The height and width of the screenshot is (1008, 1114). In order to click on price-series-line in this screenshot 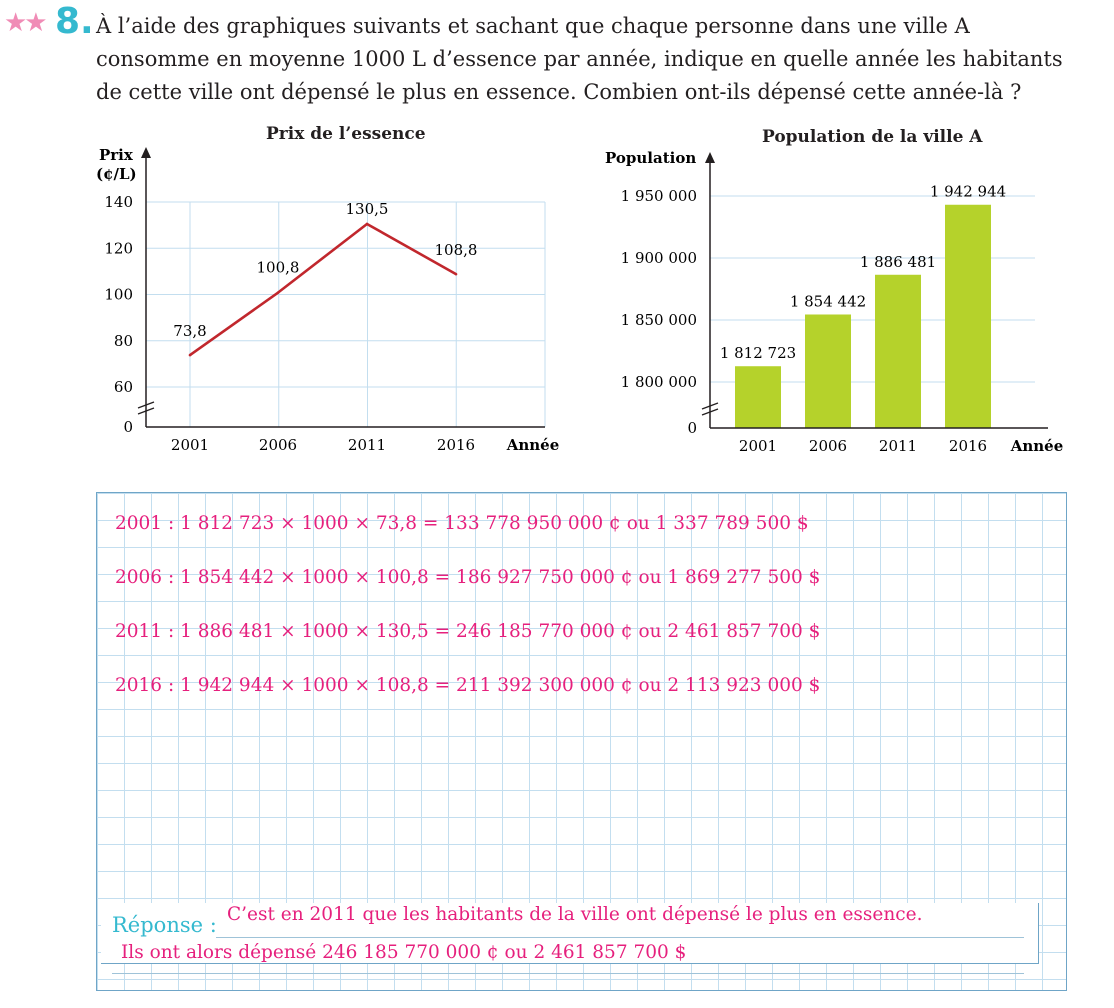, I will do `click(323, 289)`.